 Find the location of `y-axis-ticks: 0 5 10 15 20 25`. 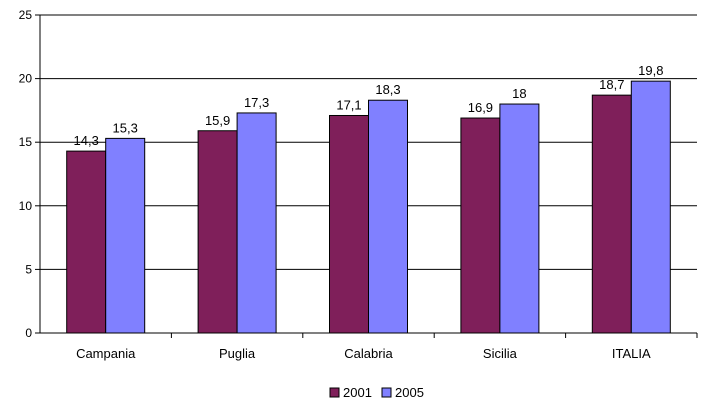

y-axis-ticks: 0 5 10 15 20 25 is located at coordinates (29, 174).